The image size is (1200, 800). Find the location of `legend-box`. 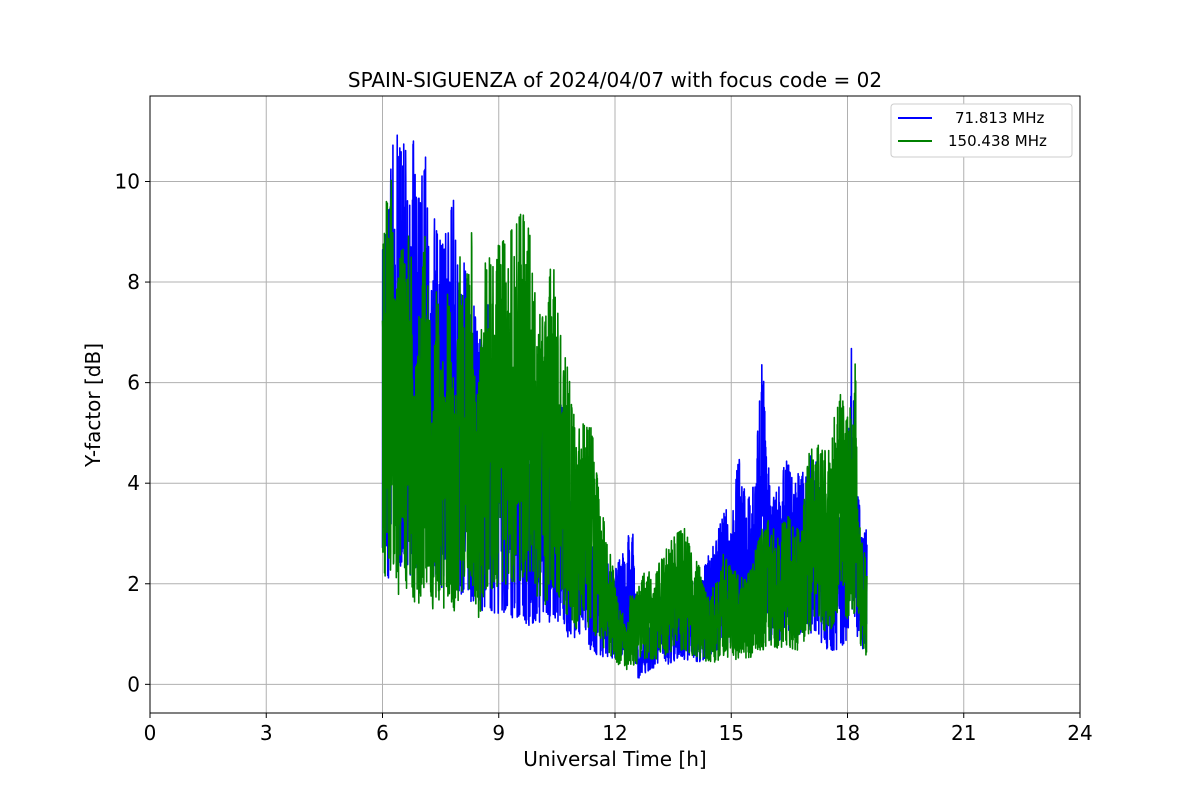

legend-box is located at coordinates (981, 130).